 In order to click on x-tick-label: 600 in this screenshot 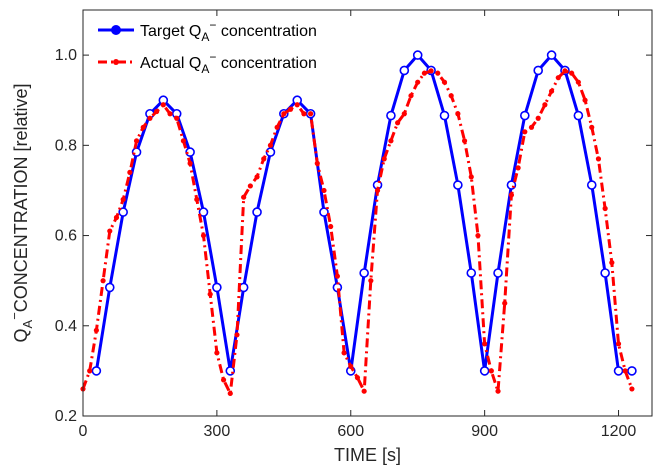, I will do `click(350, 431)`.